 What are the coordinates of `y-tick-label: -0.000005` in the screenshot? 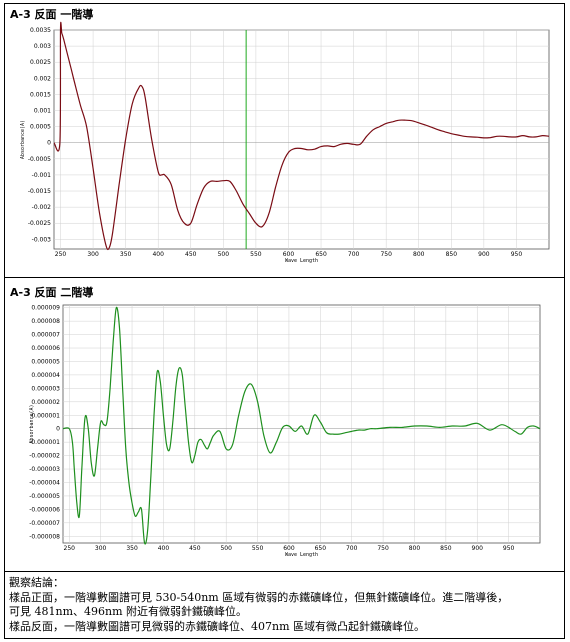 It's located at (44, 496).